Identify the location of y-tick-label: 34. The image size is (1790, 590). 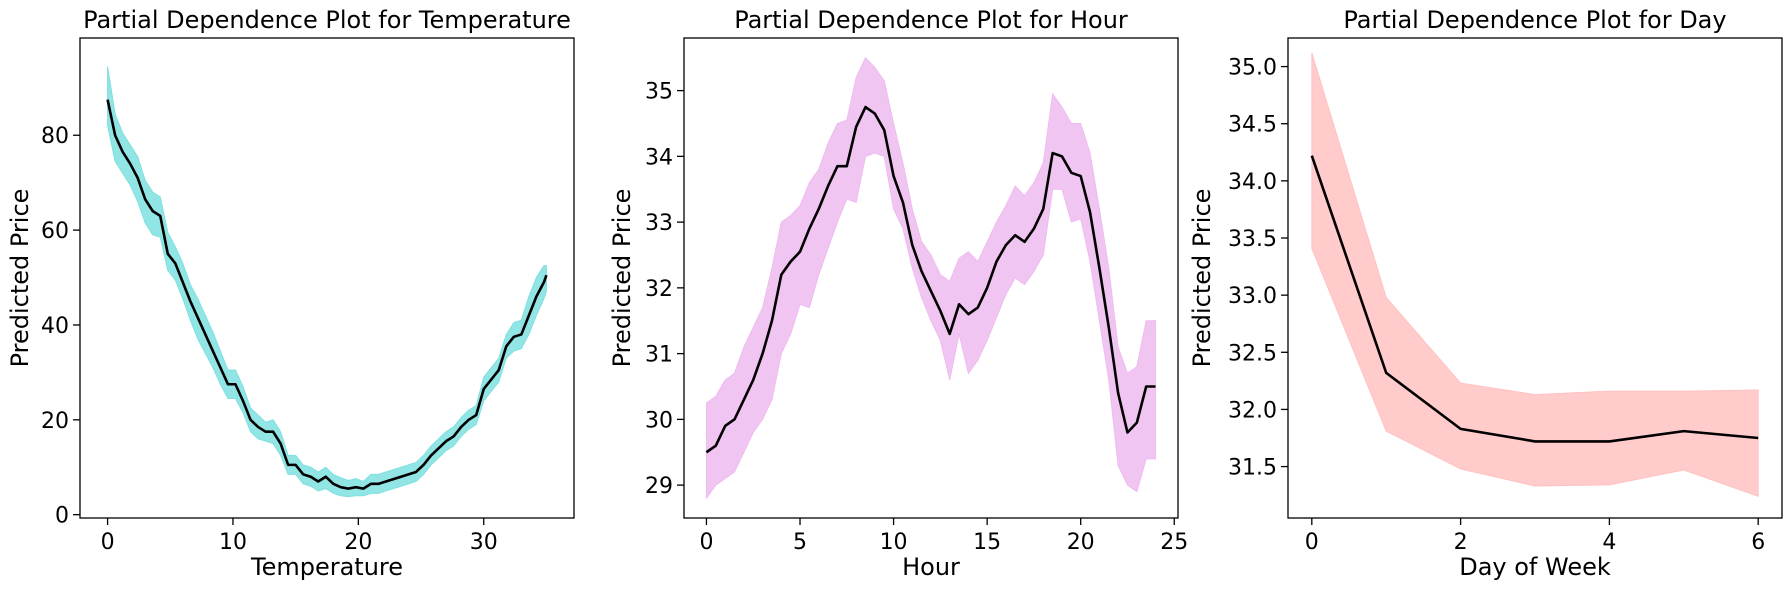
(659, 157).